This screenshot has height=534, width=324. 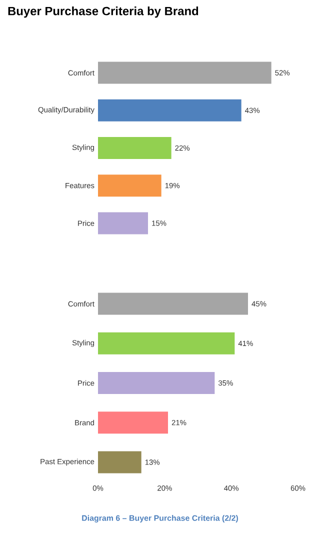 I want to click on chart-title: Buyer Purchase Criteria by Brand, so click(x=103, y=12).